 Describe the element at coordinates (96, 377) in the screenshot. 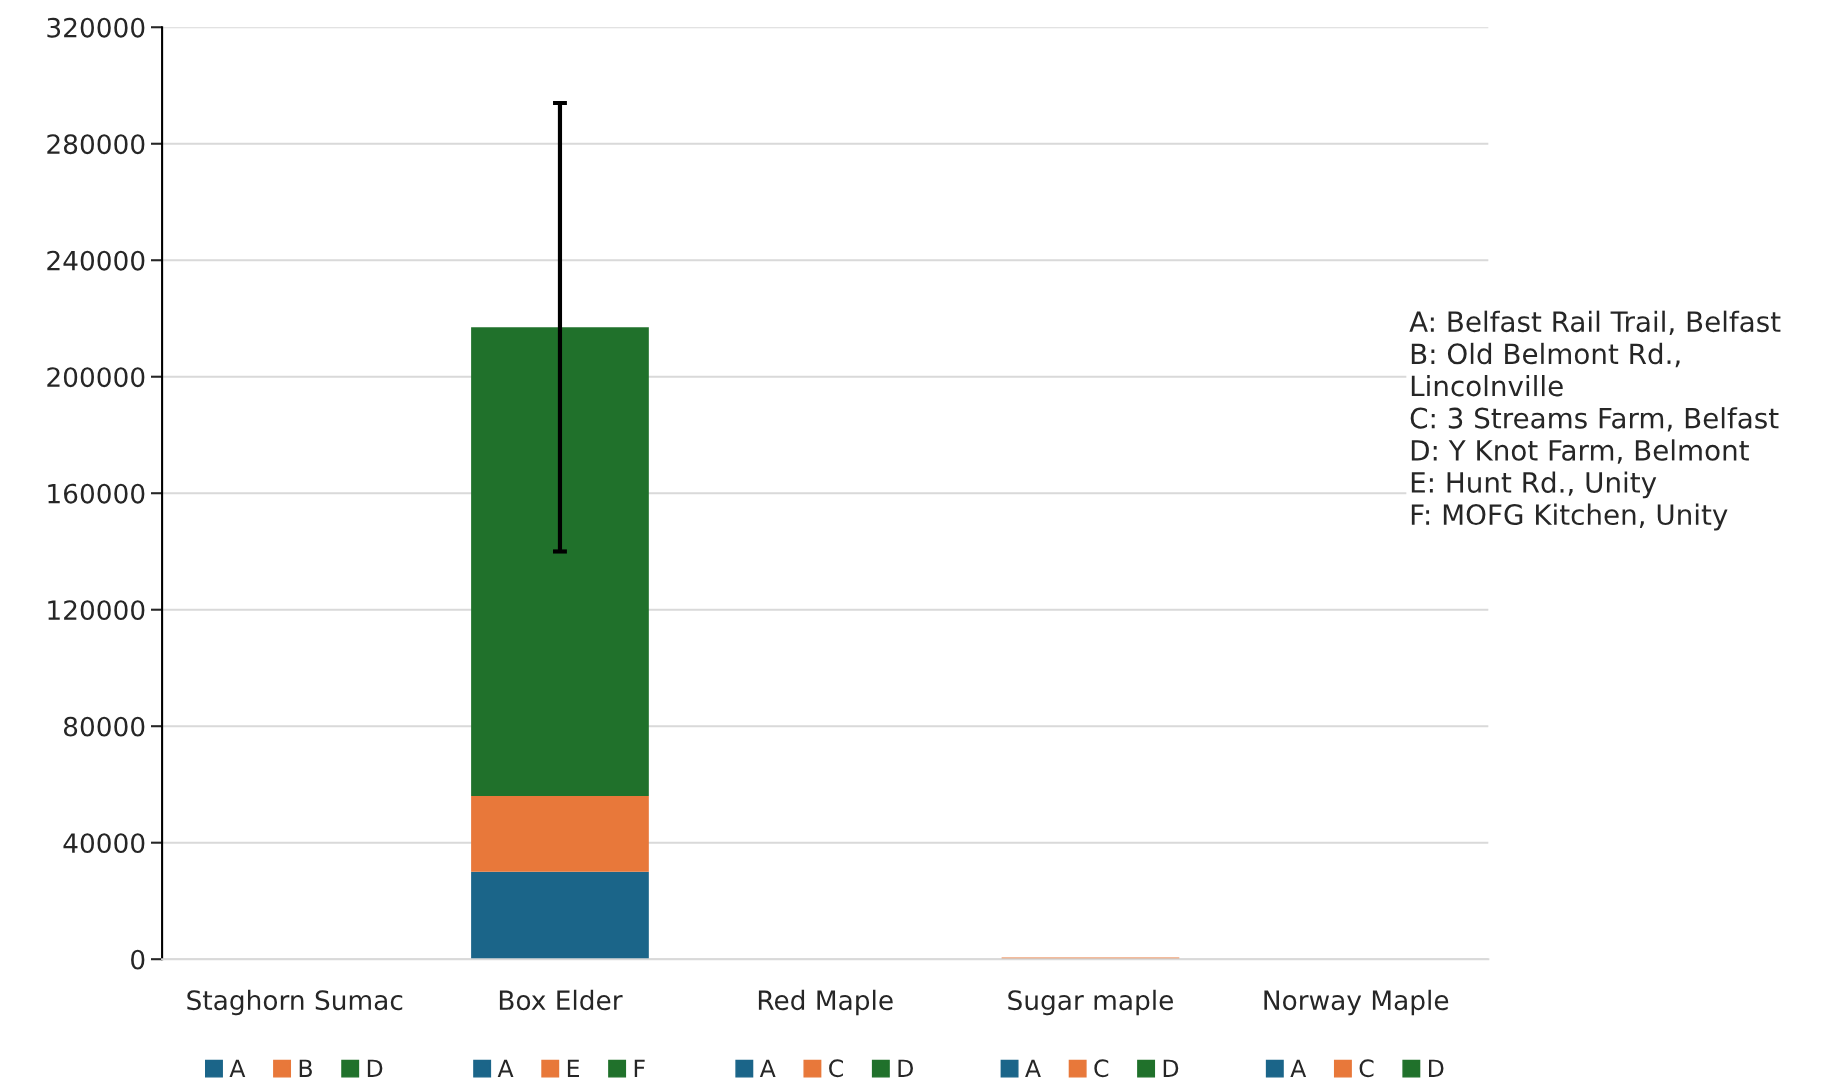

I see `y-tick-label: 200000` at that location.